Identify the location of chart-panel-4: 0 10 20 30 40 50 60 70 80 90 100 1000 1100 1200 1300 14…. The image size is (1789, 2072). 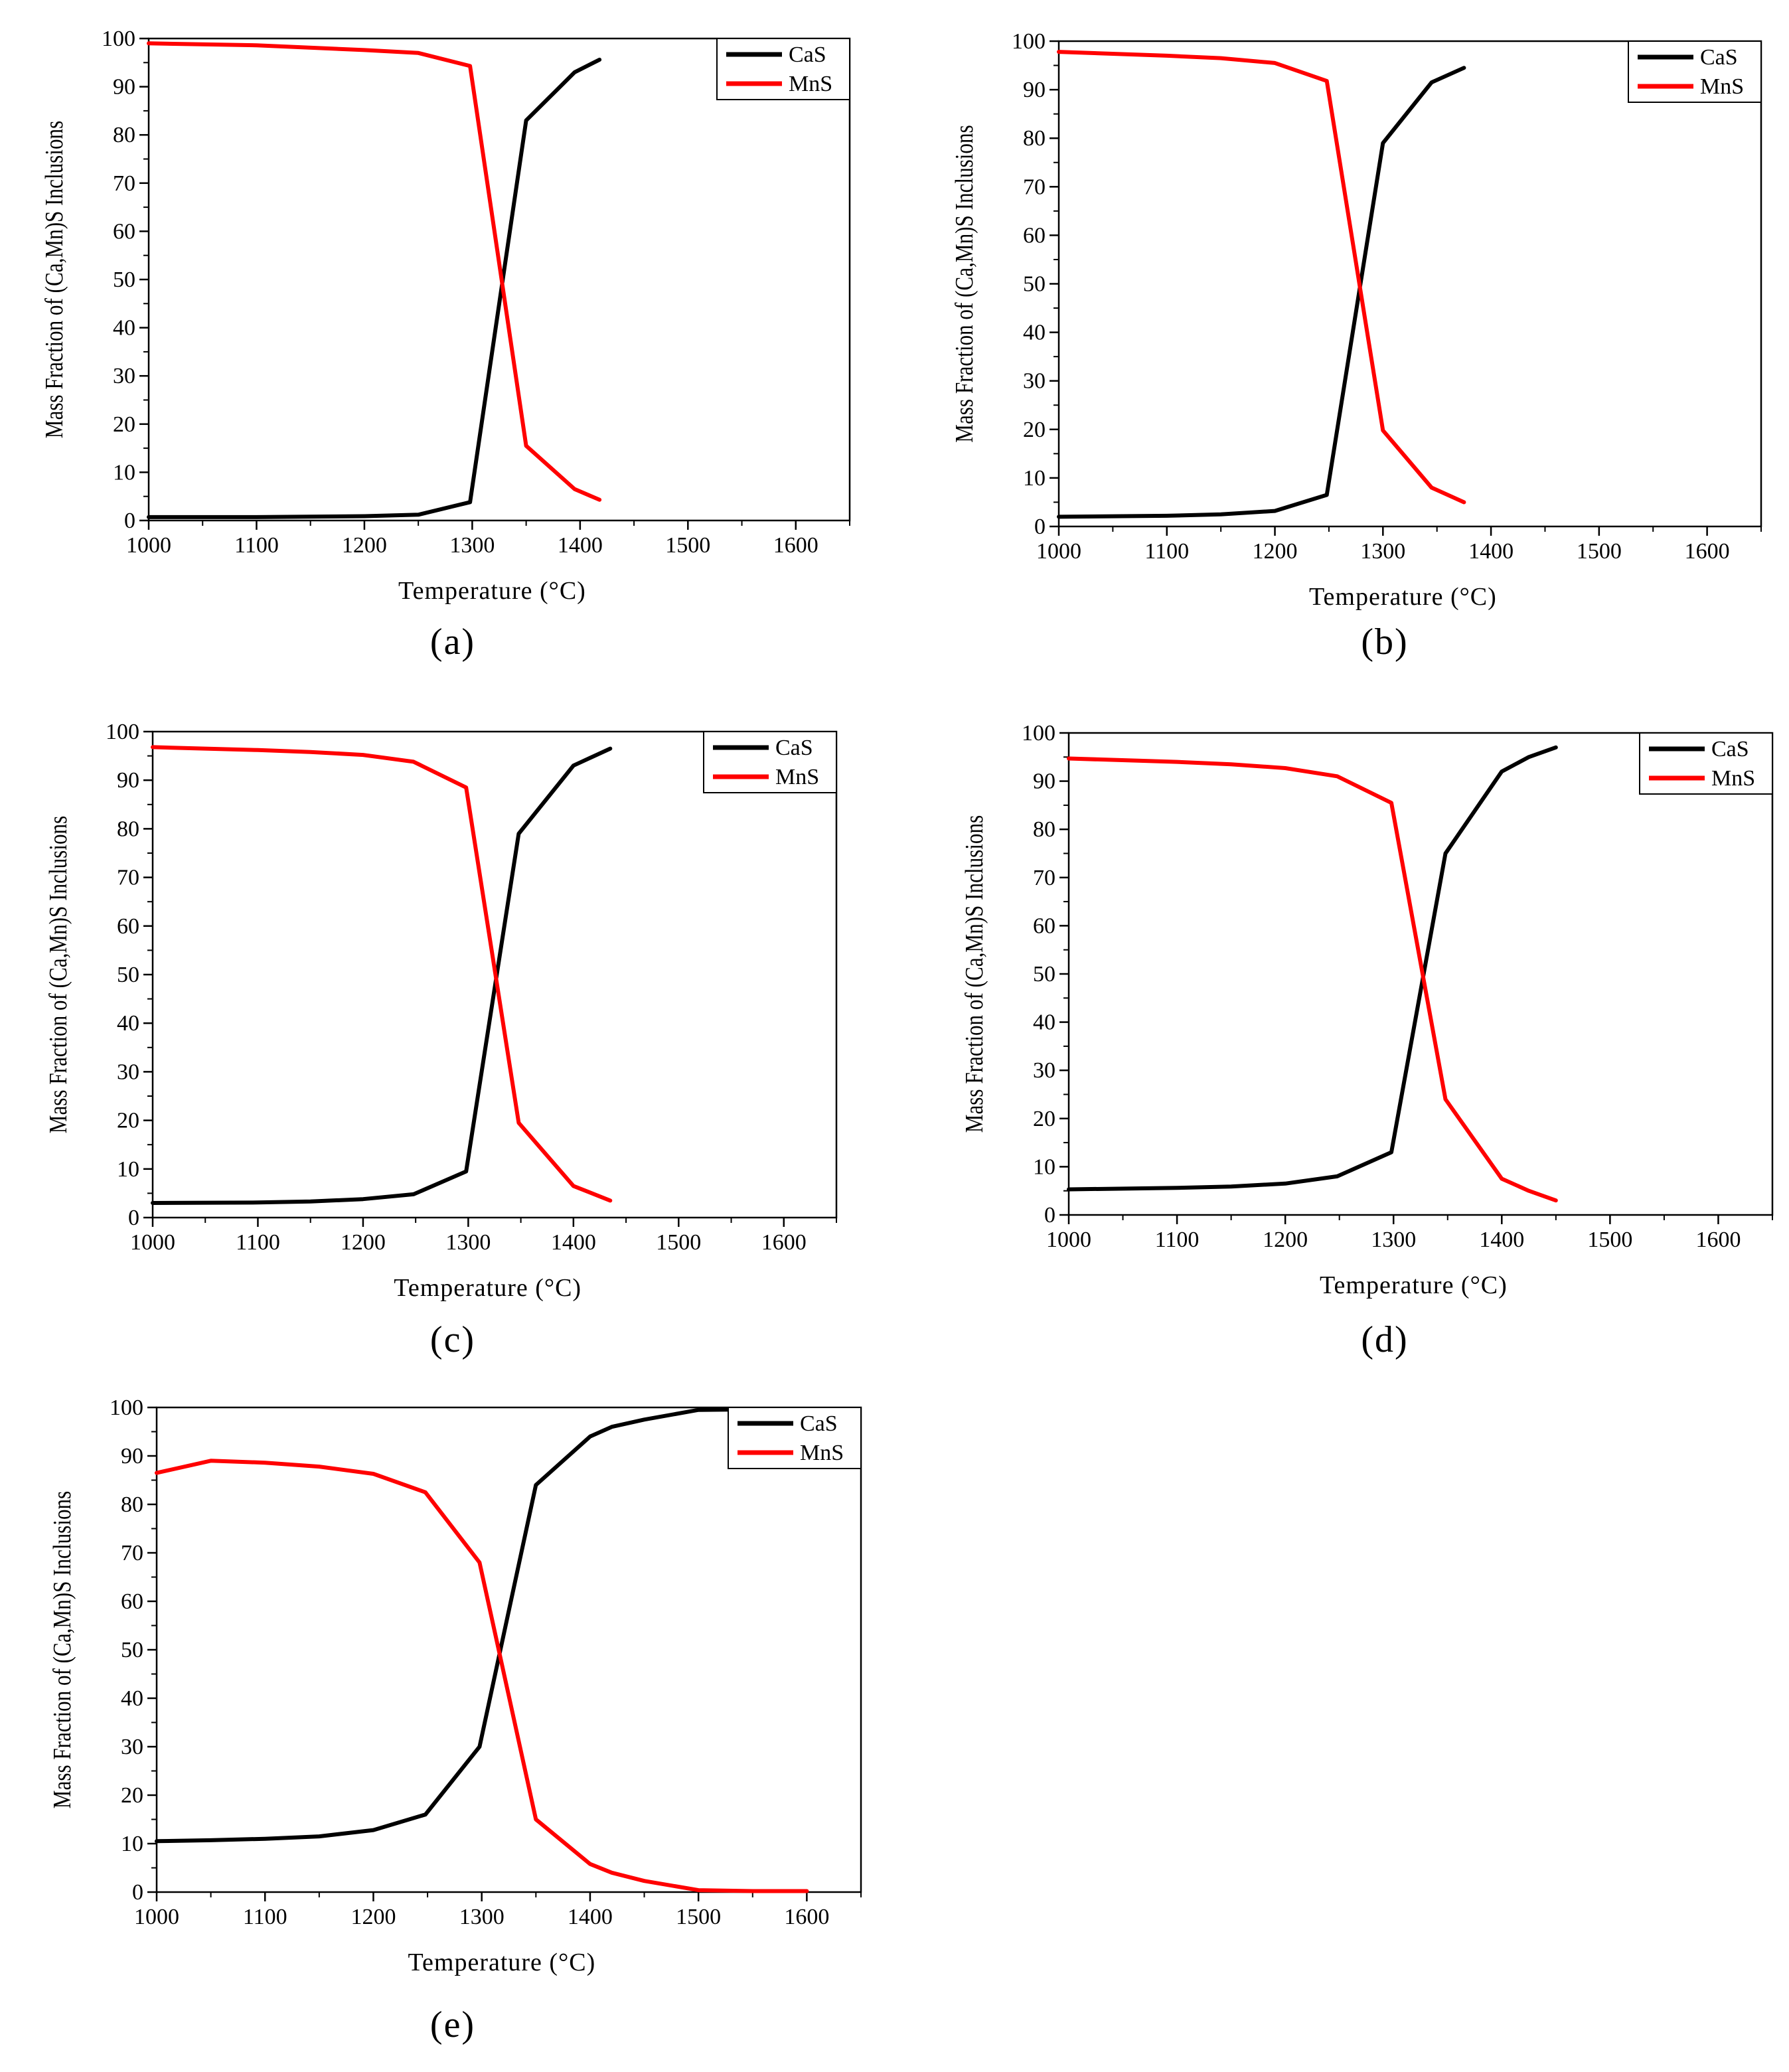
(1367, 1040).